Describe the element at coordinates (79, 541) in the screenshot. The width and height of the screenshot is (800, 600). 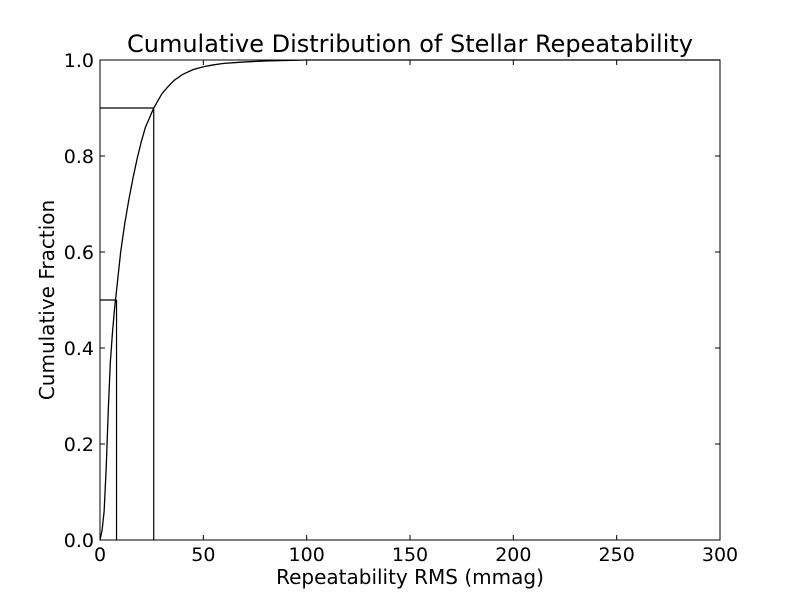
I see `y-tick-label: 0.0` at that location.